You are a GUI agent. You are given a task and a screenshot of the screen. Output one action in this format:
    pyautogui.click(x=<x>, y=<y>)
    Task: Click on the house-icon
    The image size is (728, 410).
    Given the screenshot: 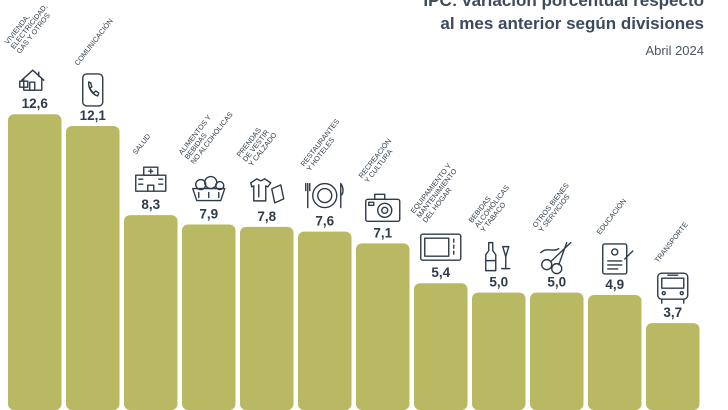 What is the action you would take?
    pyautogui.click(x=32, y=80)
    